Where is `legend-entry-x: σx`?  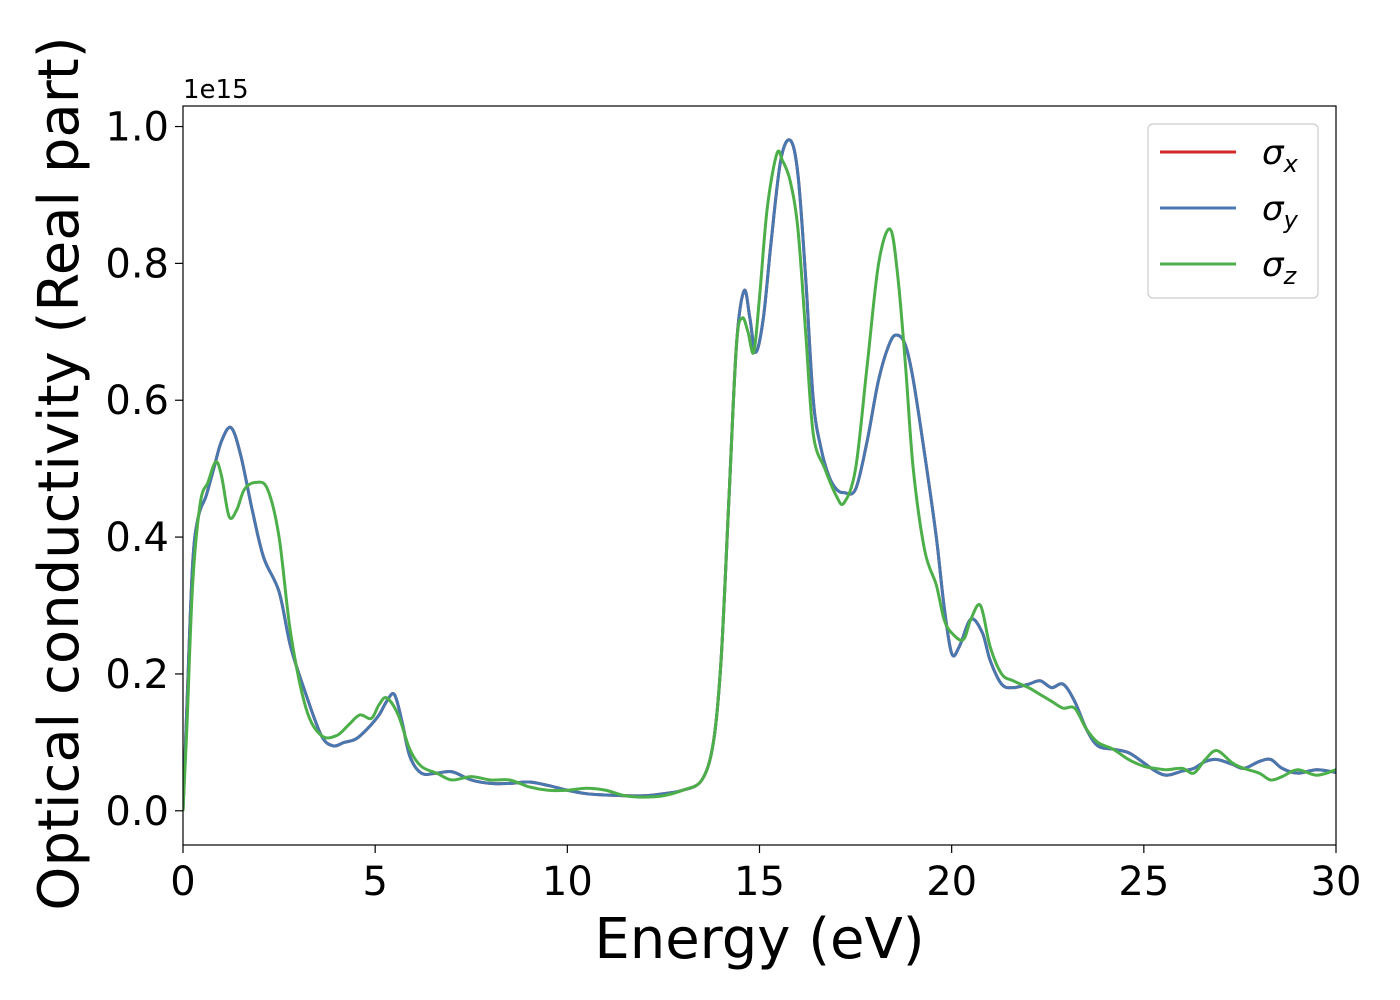 legend-entry-x: σx is located at coordinates (1229, 155).